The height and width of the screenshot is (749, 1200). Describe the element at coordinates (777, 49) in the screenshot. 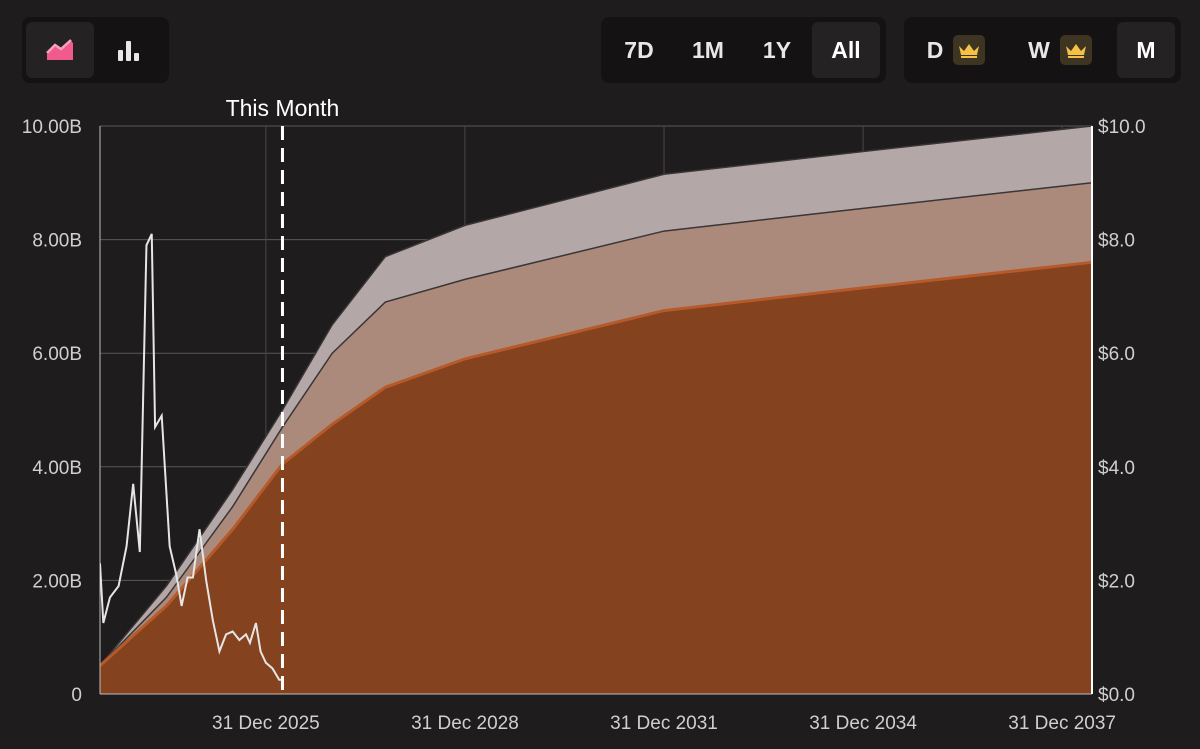

I see `range-1y-button: 1Y` at that location.